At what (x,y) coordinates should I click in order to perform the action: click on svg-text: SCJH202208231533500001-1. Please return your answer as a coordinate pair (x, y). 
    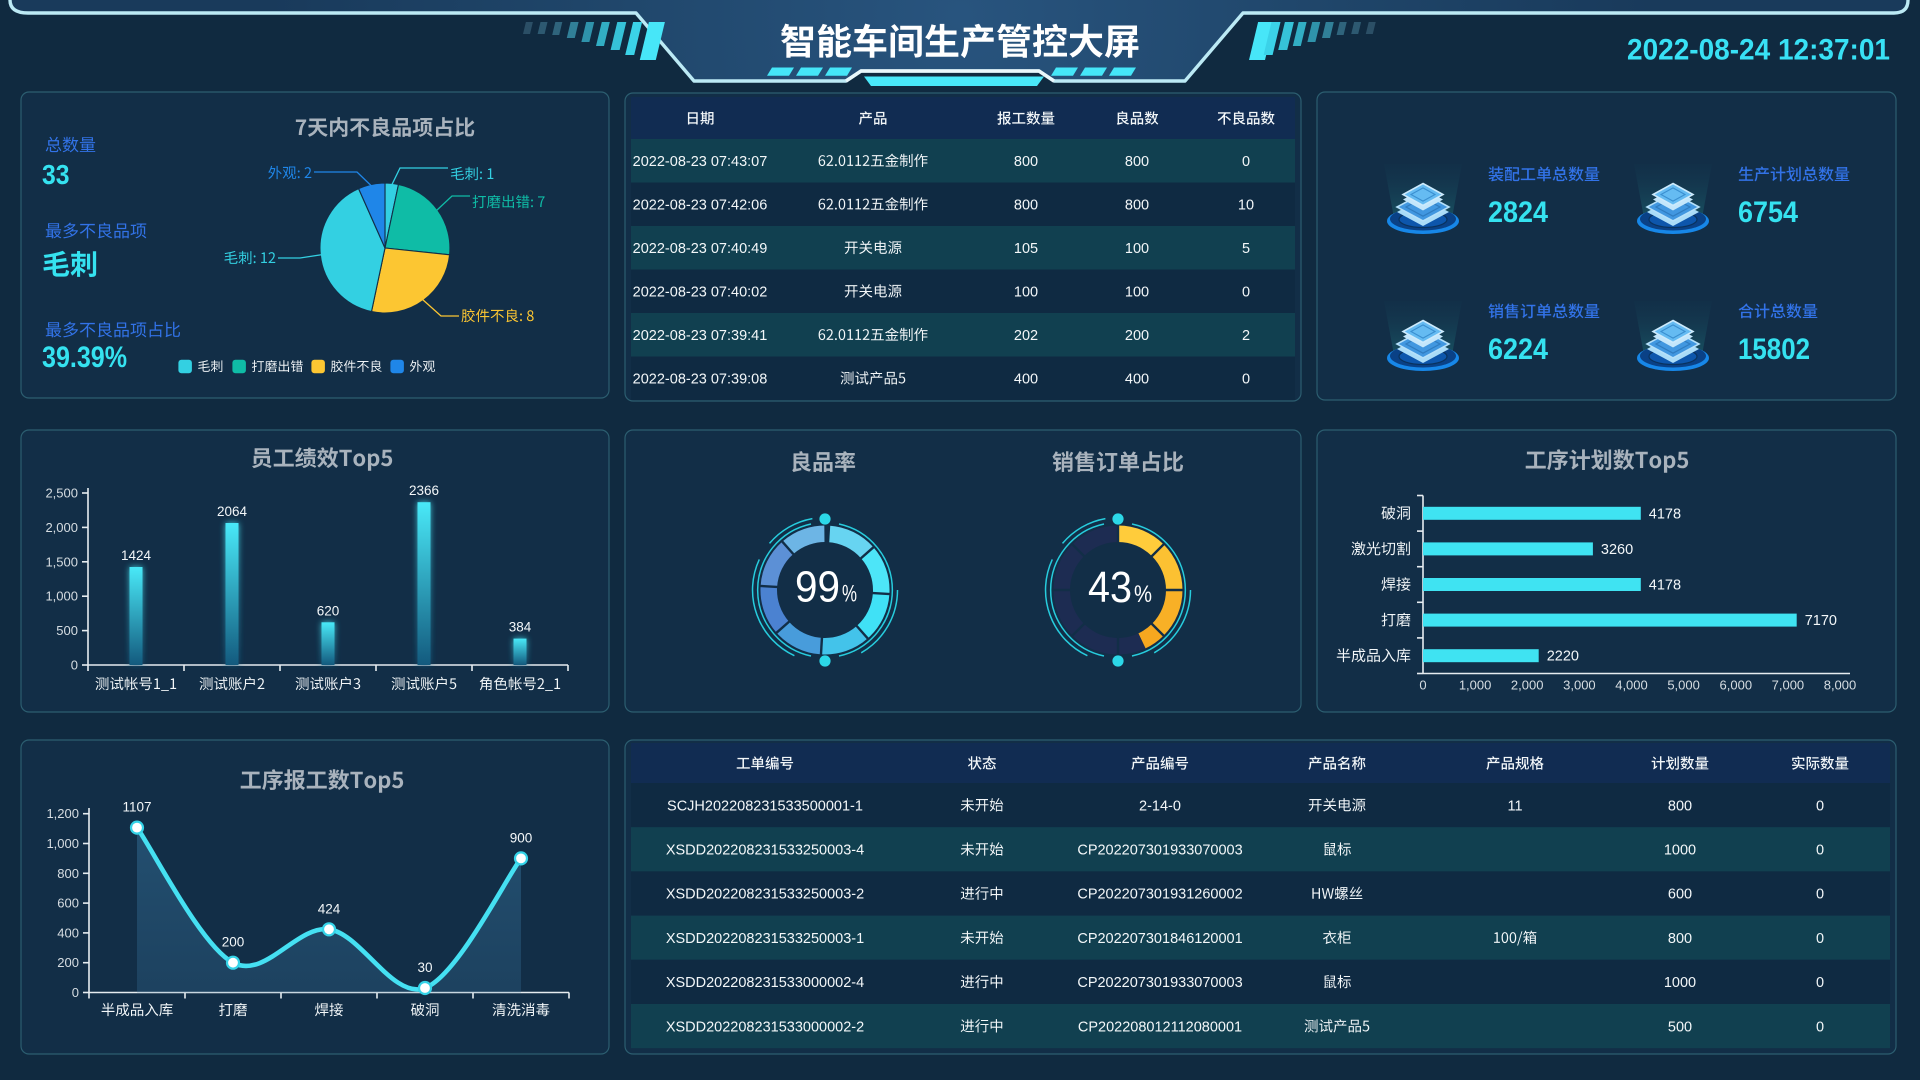
    Looking at the image, I should click on (765, 806).